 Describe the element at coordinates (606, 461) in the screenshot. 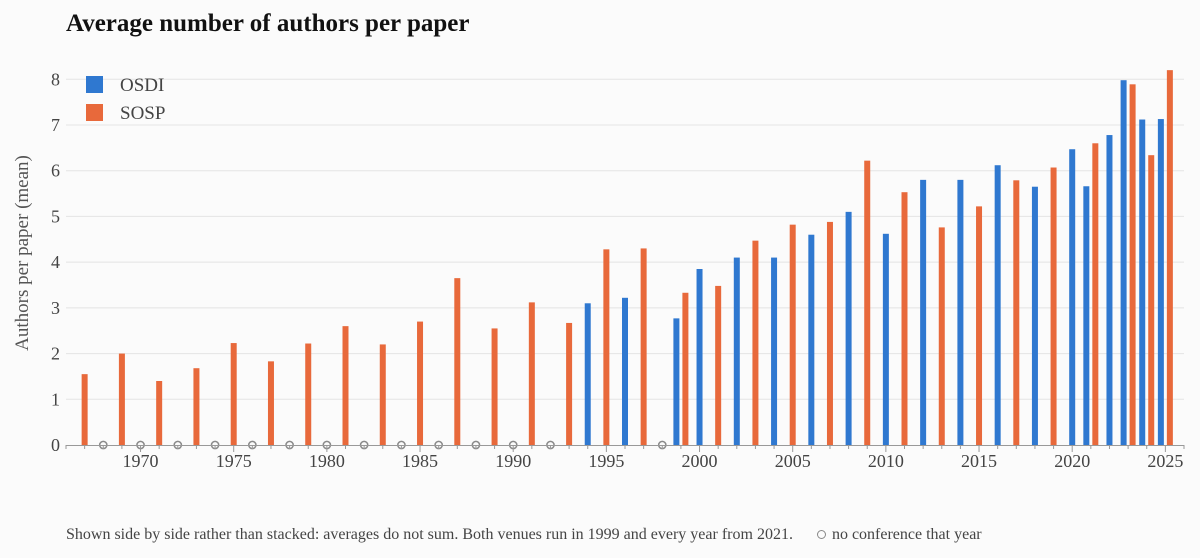

I see `x-tick-label: 1995` at that location.